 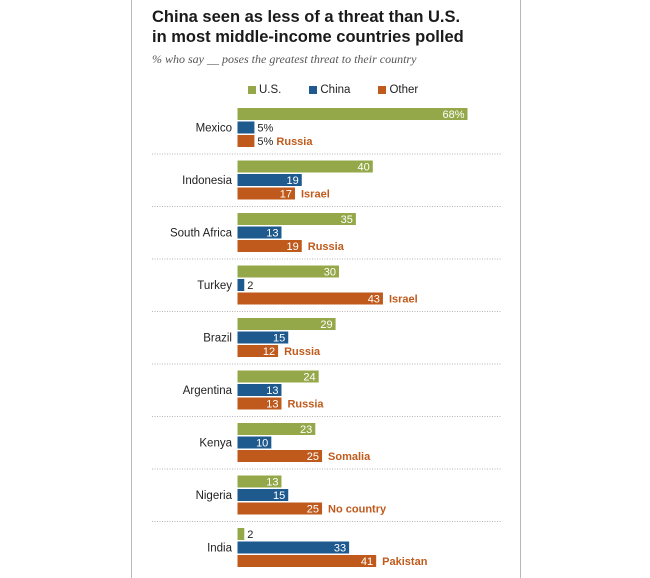 What do you see at coordinates (453, 115) in the screenshot?
I see `value-label-us-mexico: 68%` at bounding box center [453, 115].